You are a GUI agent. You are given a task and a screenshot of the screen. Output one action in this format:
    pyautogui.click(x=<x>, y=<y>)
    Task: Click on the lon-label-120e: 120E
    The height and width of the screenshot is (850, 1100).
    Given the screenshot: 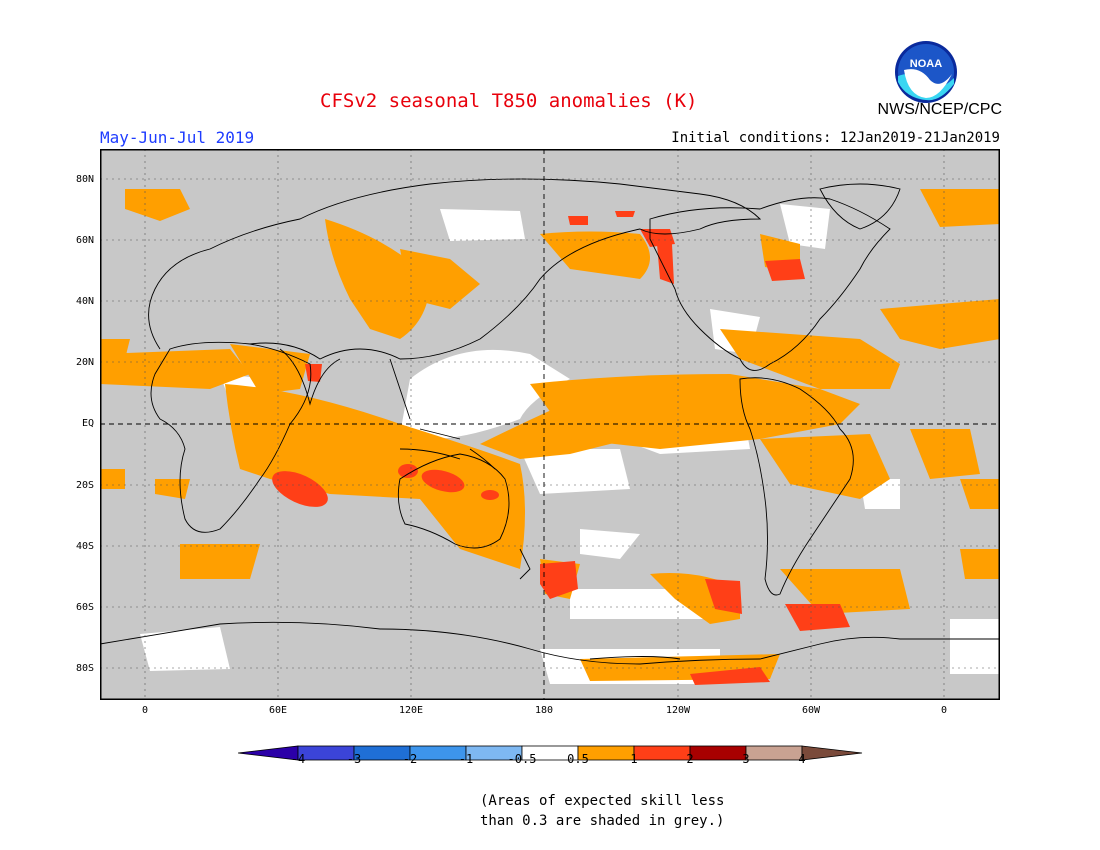 What is the action you would take?
    pyautogui.click(x=411, y=710)
    